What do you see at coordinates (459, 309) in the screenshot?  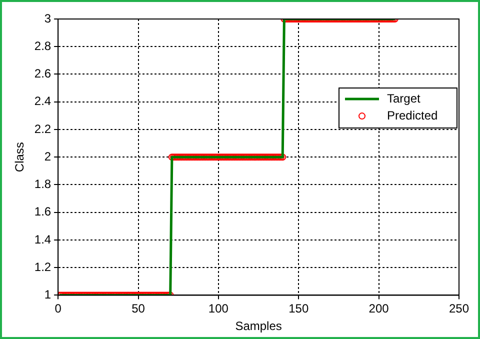 I see `x-tick-label: 250` at bounding box center [459, 309].